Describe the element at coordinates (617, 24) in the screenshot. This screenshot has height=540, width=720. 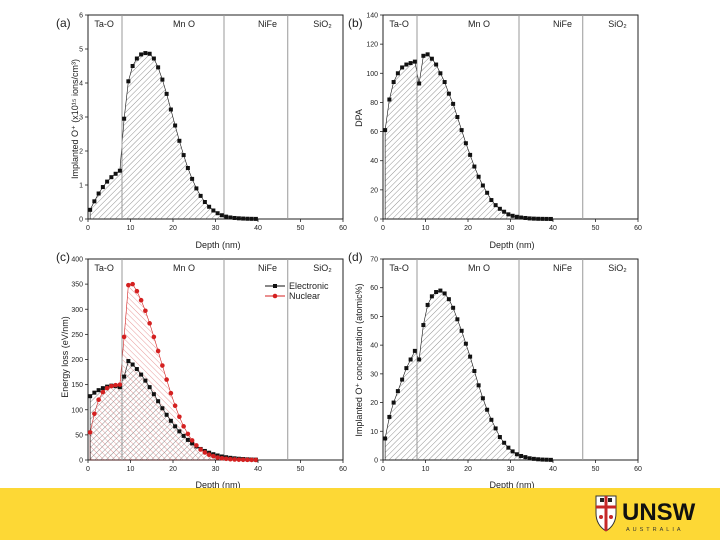
I see `region-label: SiO₂` at that location.